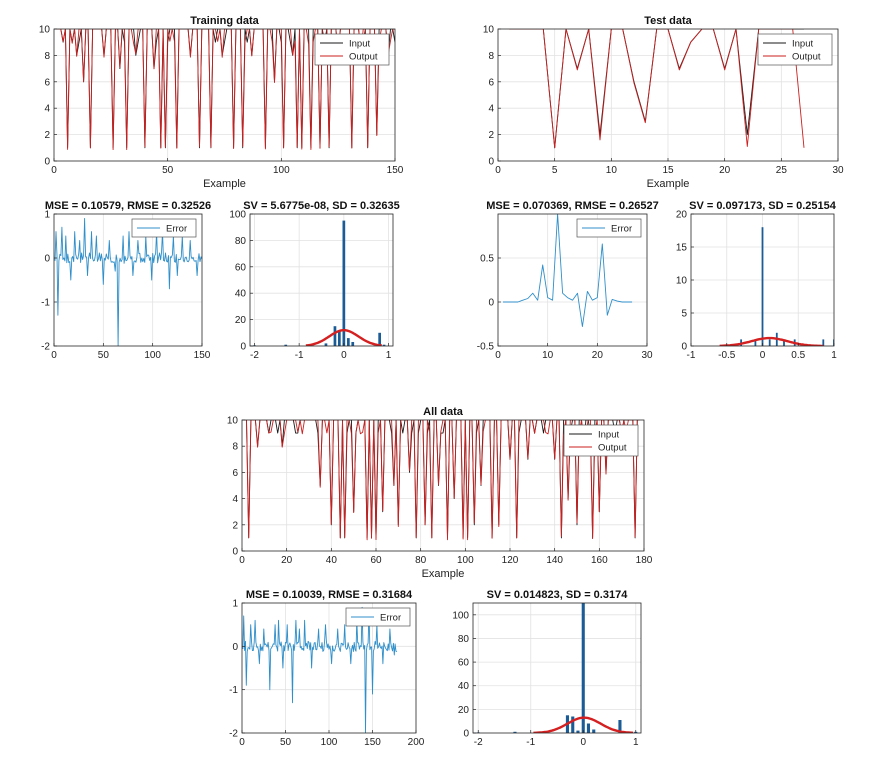  I want to click on x-tick-label: 200, so click(416, 742).